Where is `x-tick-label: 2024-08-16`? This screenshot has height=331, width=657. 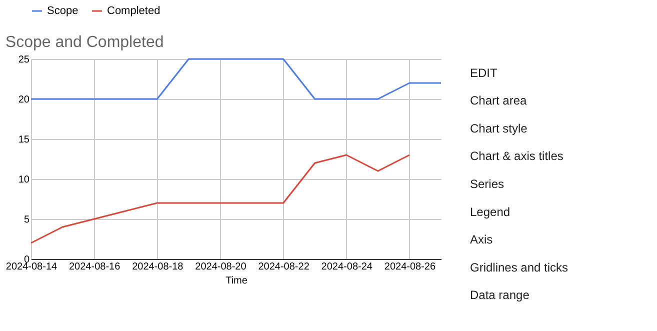
x-tick-label: 2024-08-16 is located at coordinates (95, 267).